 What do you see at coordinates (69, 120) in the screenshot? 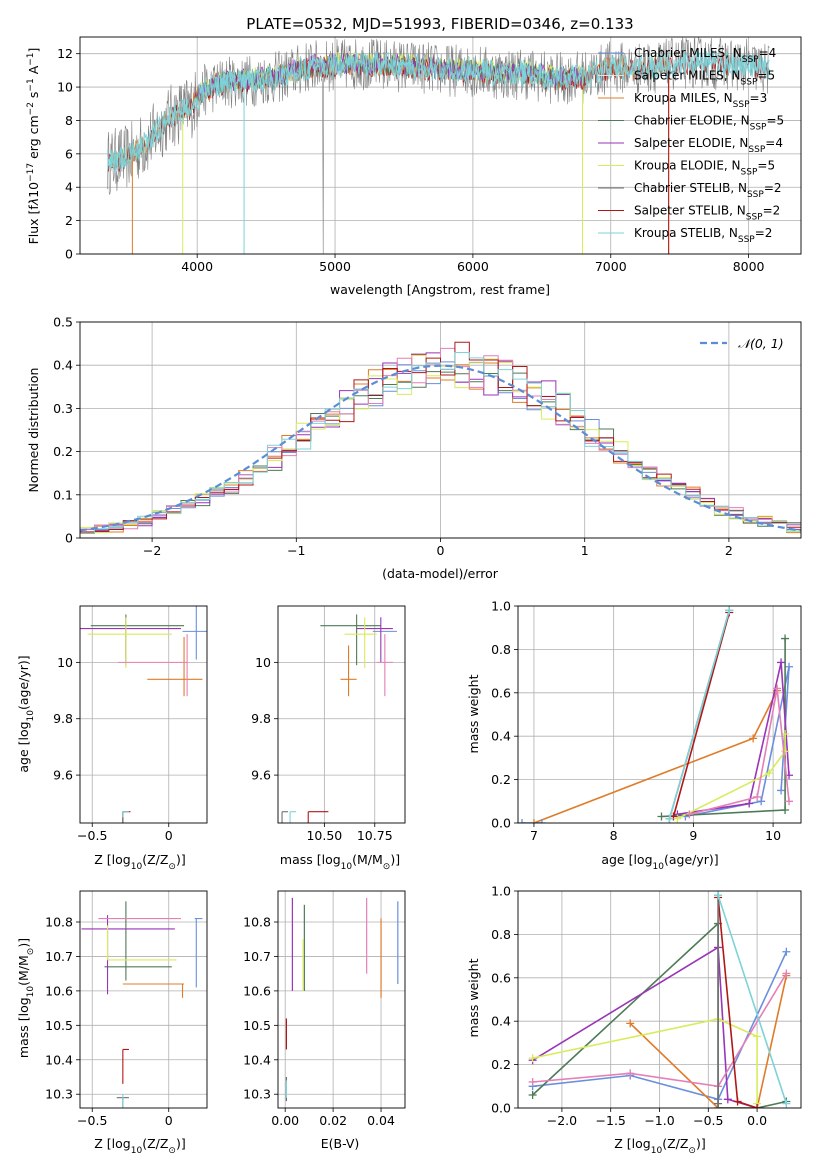
I see `y-tick-label: 8` at bounding box center [69, 120].